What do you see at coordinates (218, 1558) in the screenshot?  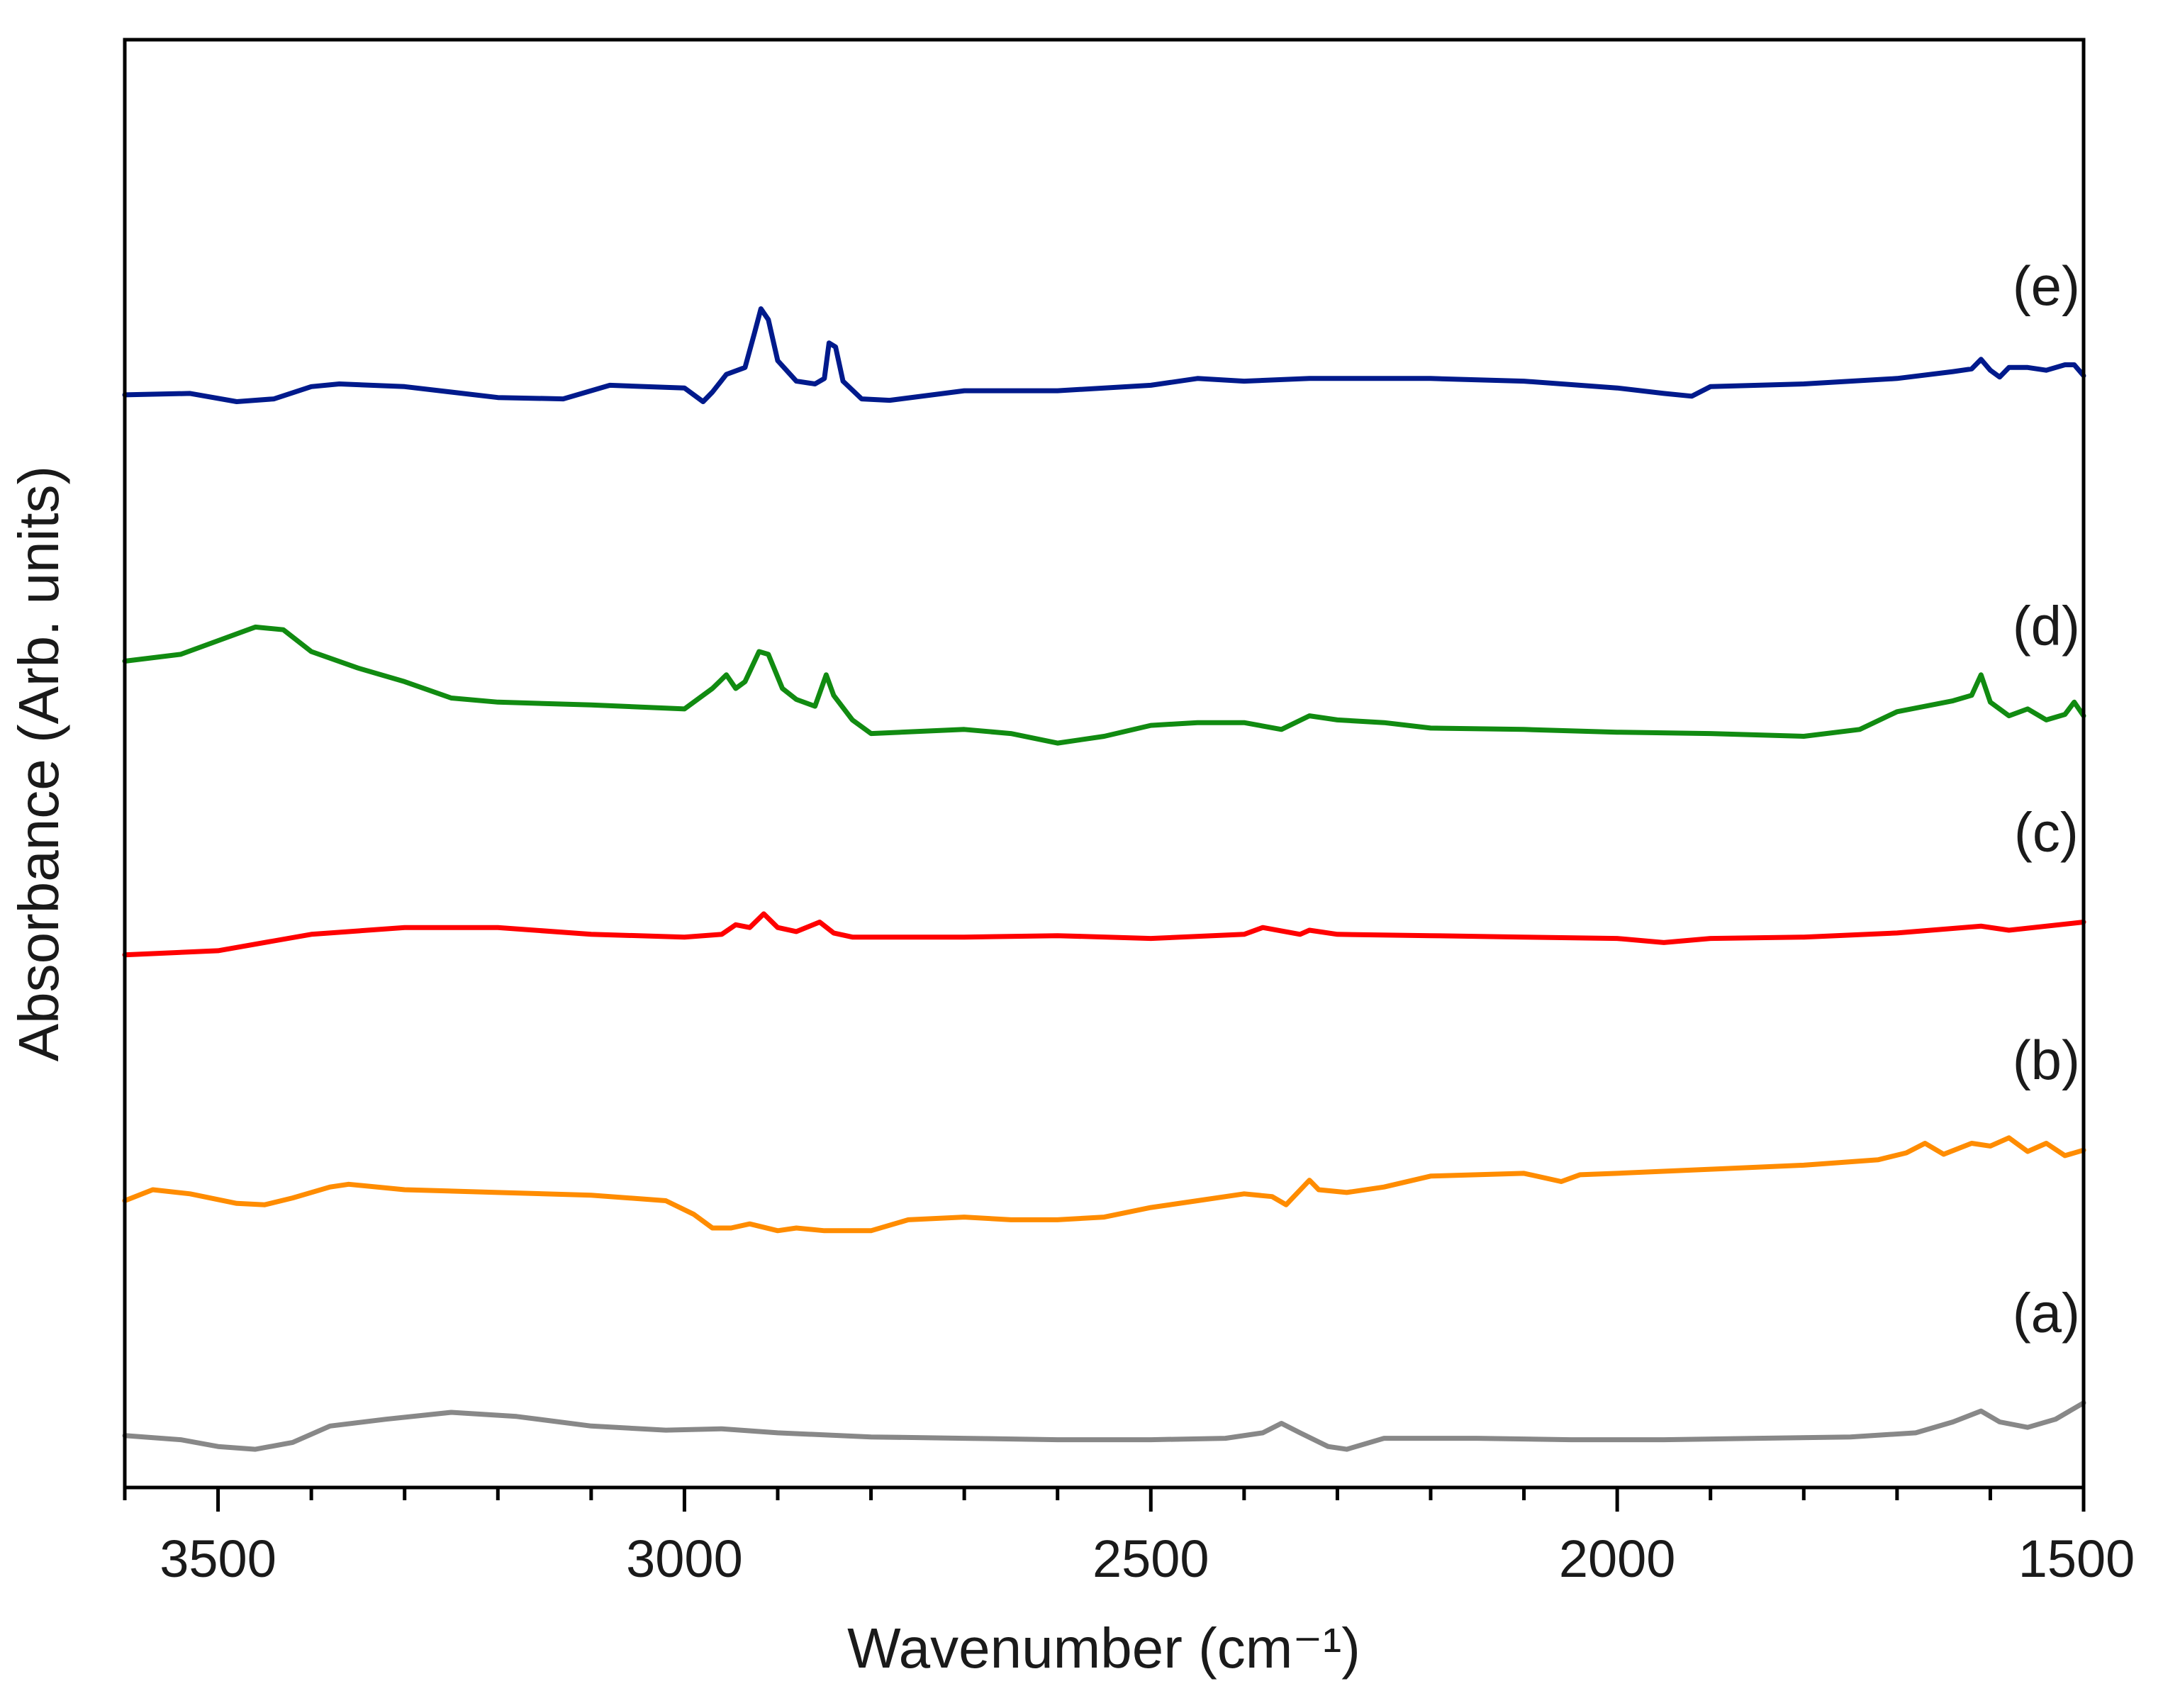 I see `x-tick-label: 3500` at bounding box center [218, 1558].